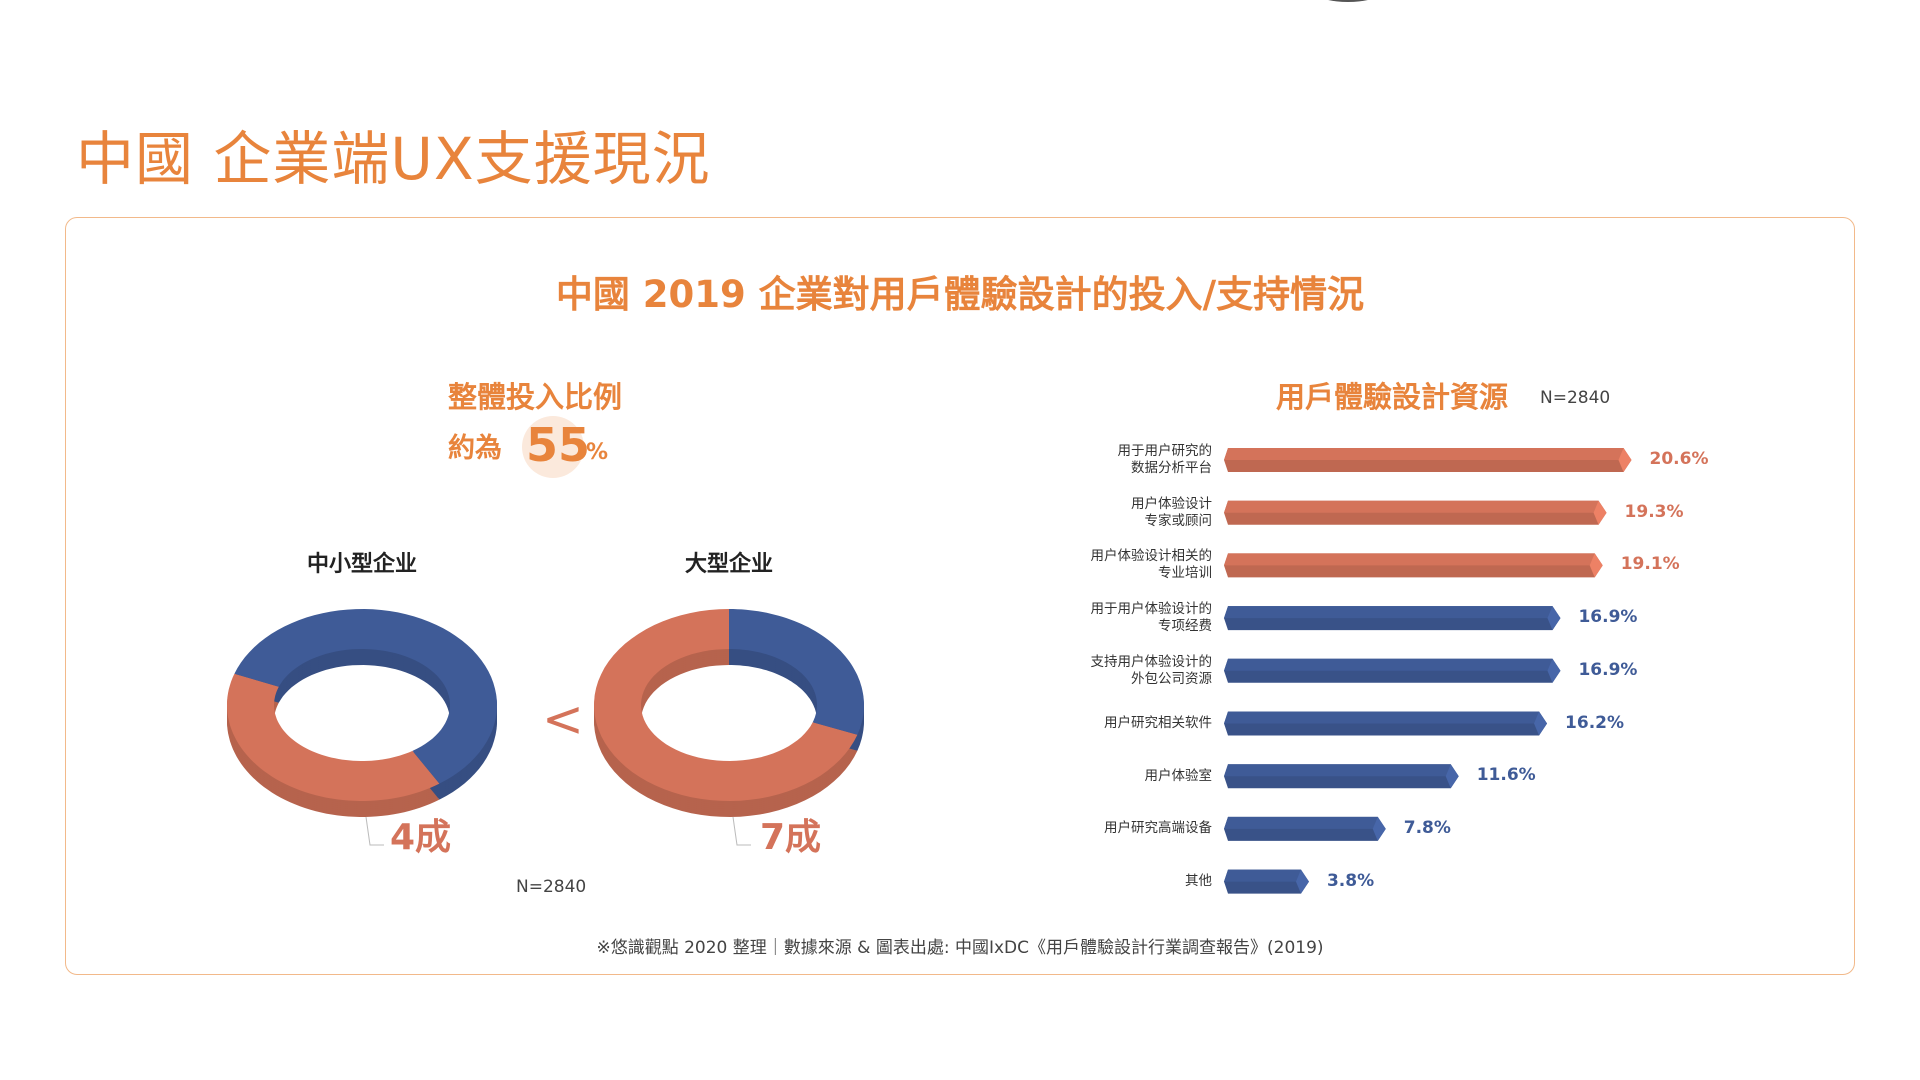 This screenshot has width=1920, height=1080. Describe the element at coordinates (475, 448) in the screenshot. I see `overall-approx-label: 約為` at that location.